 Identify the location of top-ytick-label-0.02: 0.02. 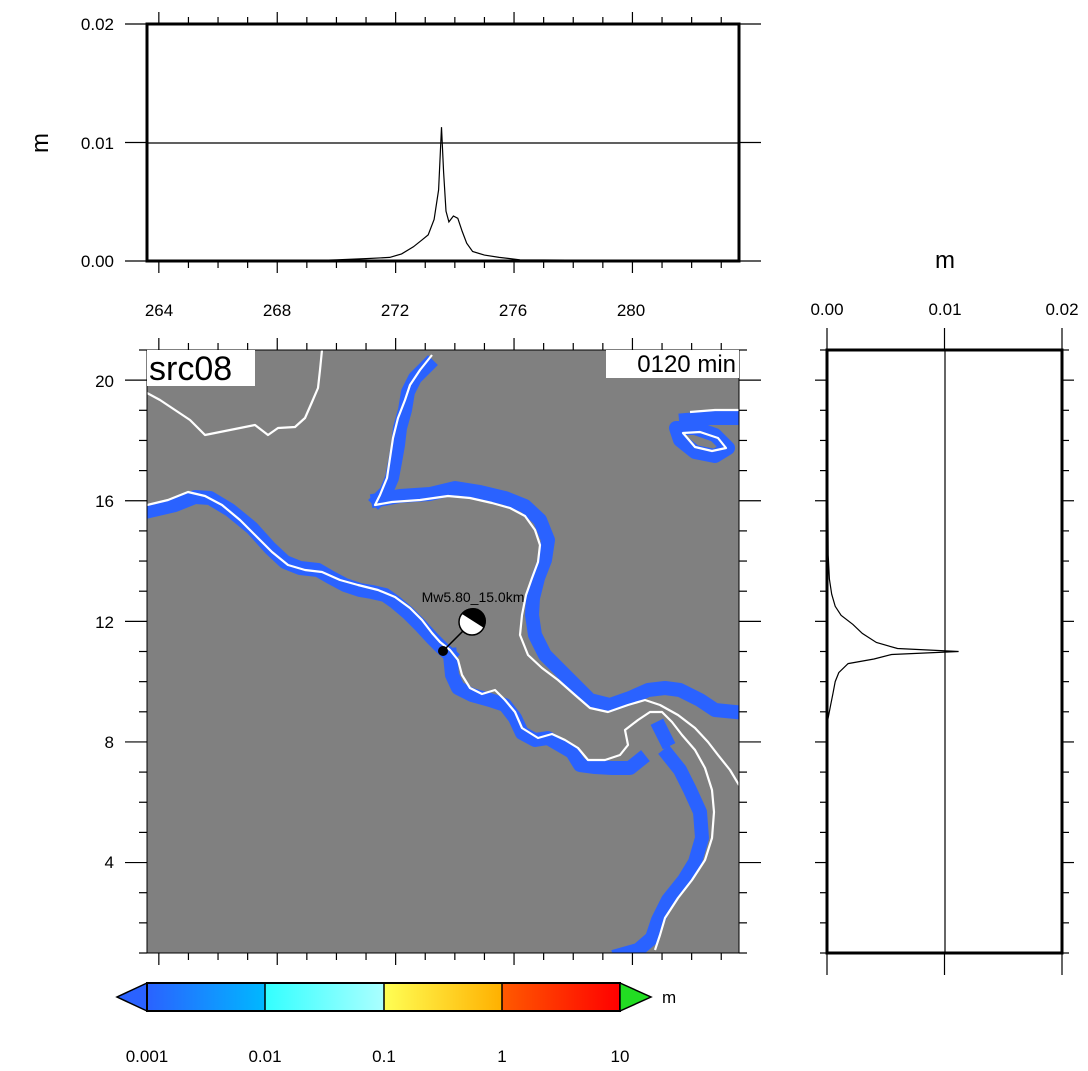
(97, 24).